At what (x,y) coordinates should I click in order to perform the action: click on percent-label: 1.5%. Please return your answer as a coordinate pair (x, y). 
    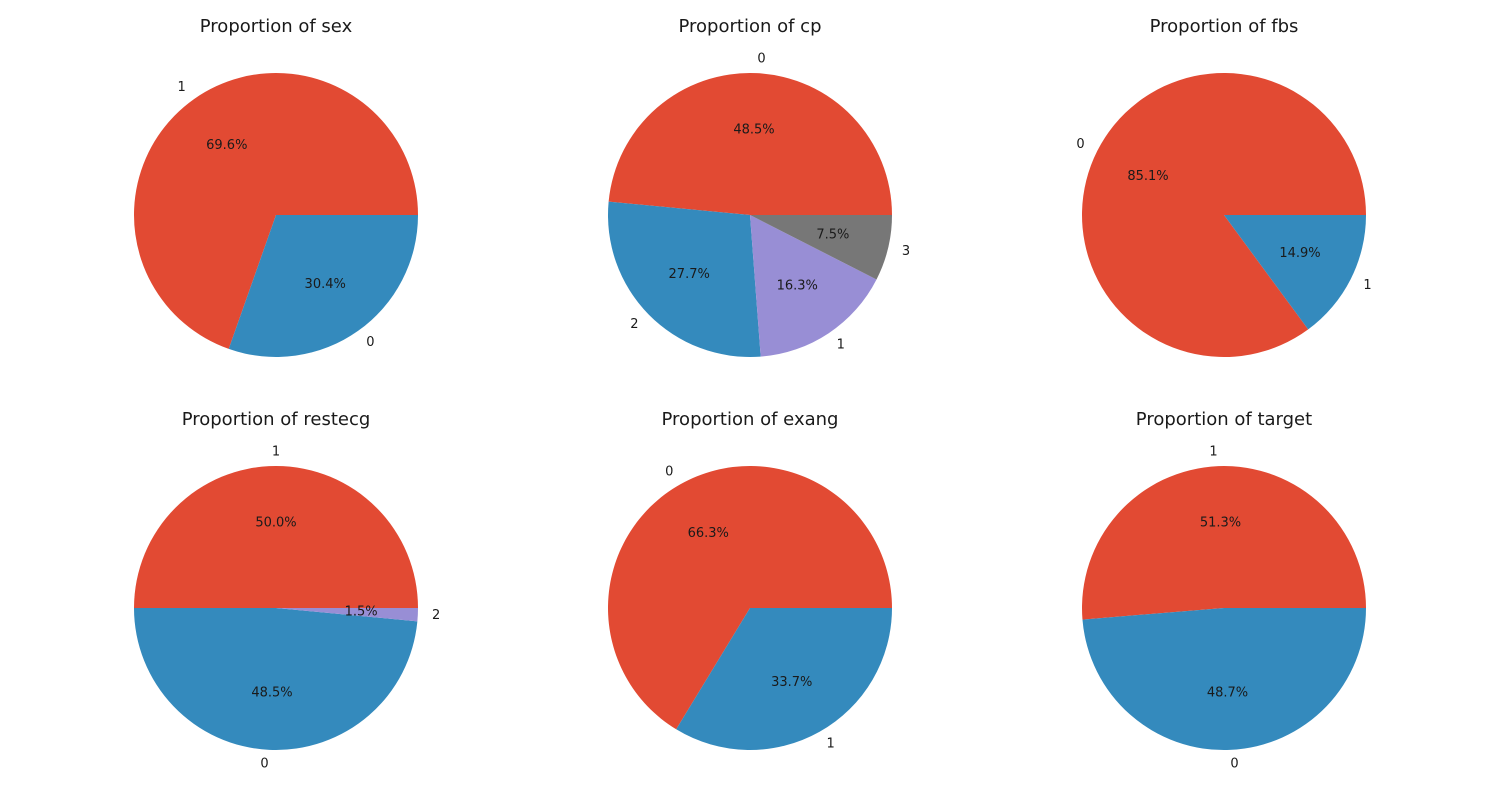
    Looking at the image, I should click on (361, 612).